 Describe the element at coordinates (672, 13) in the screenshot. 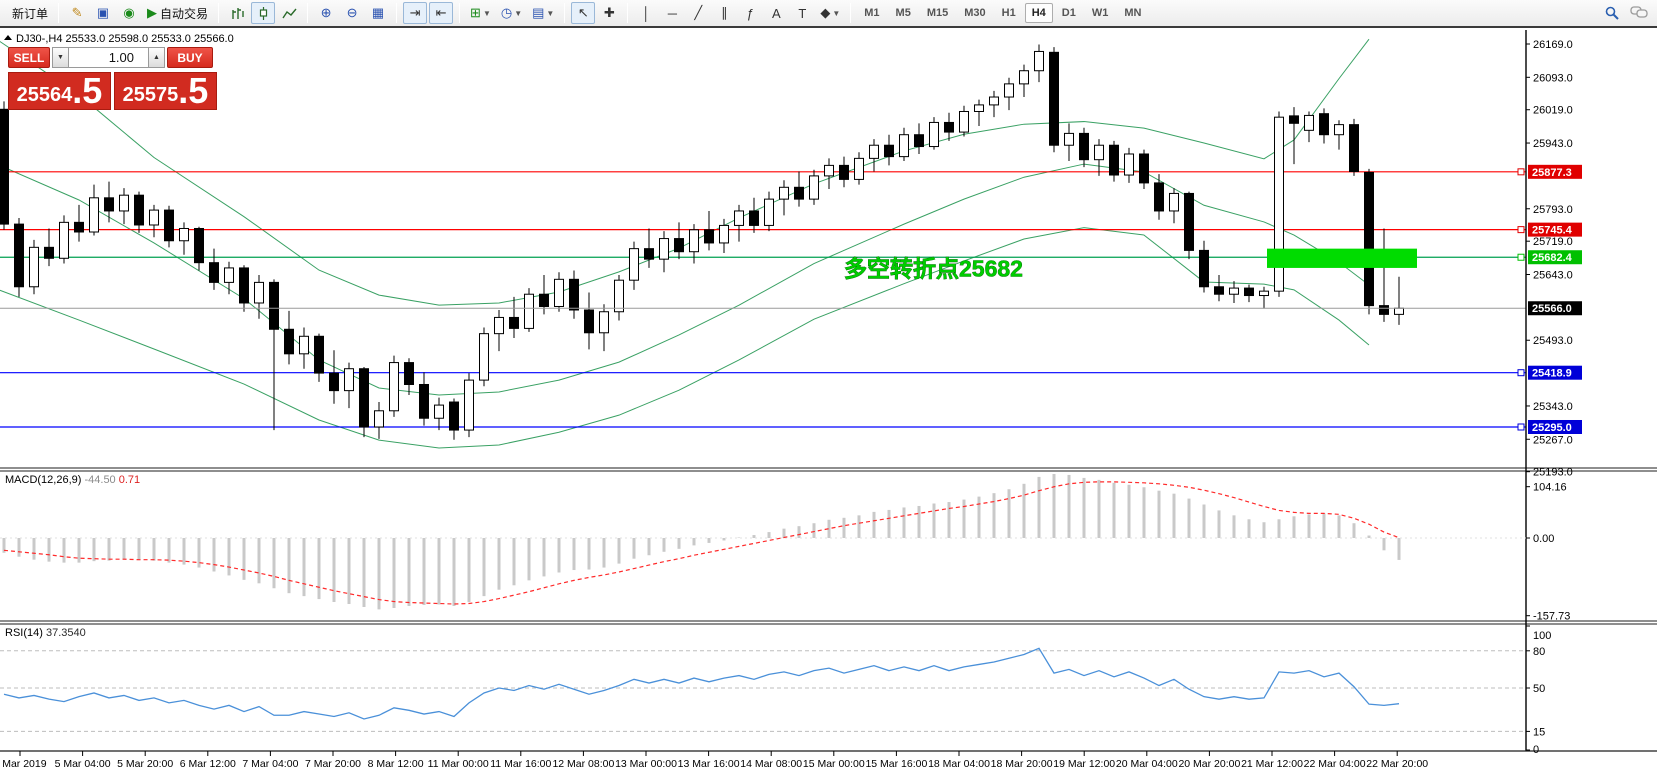

I see `horizontal-line-button: ─` at that location.